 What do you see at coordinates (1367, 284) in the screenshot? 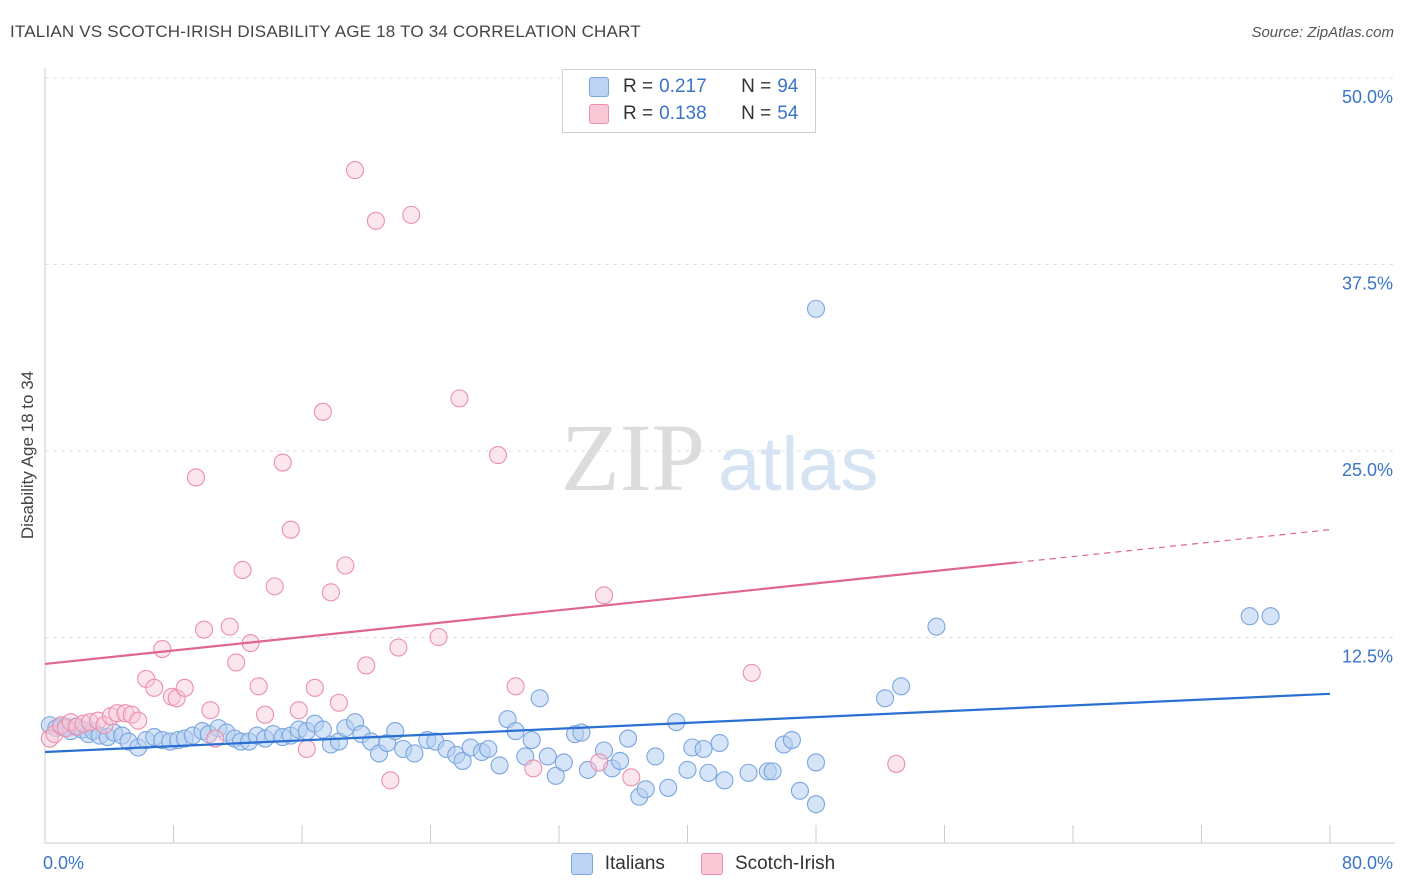
I see `y-tick-label: 37.5%` at bounding box center [1367, 284].